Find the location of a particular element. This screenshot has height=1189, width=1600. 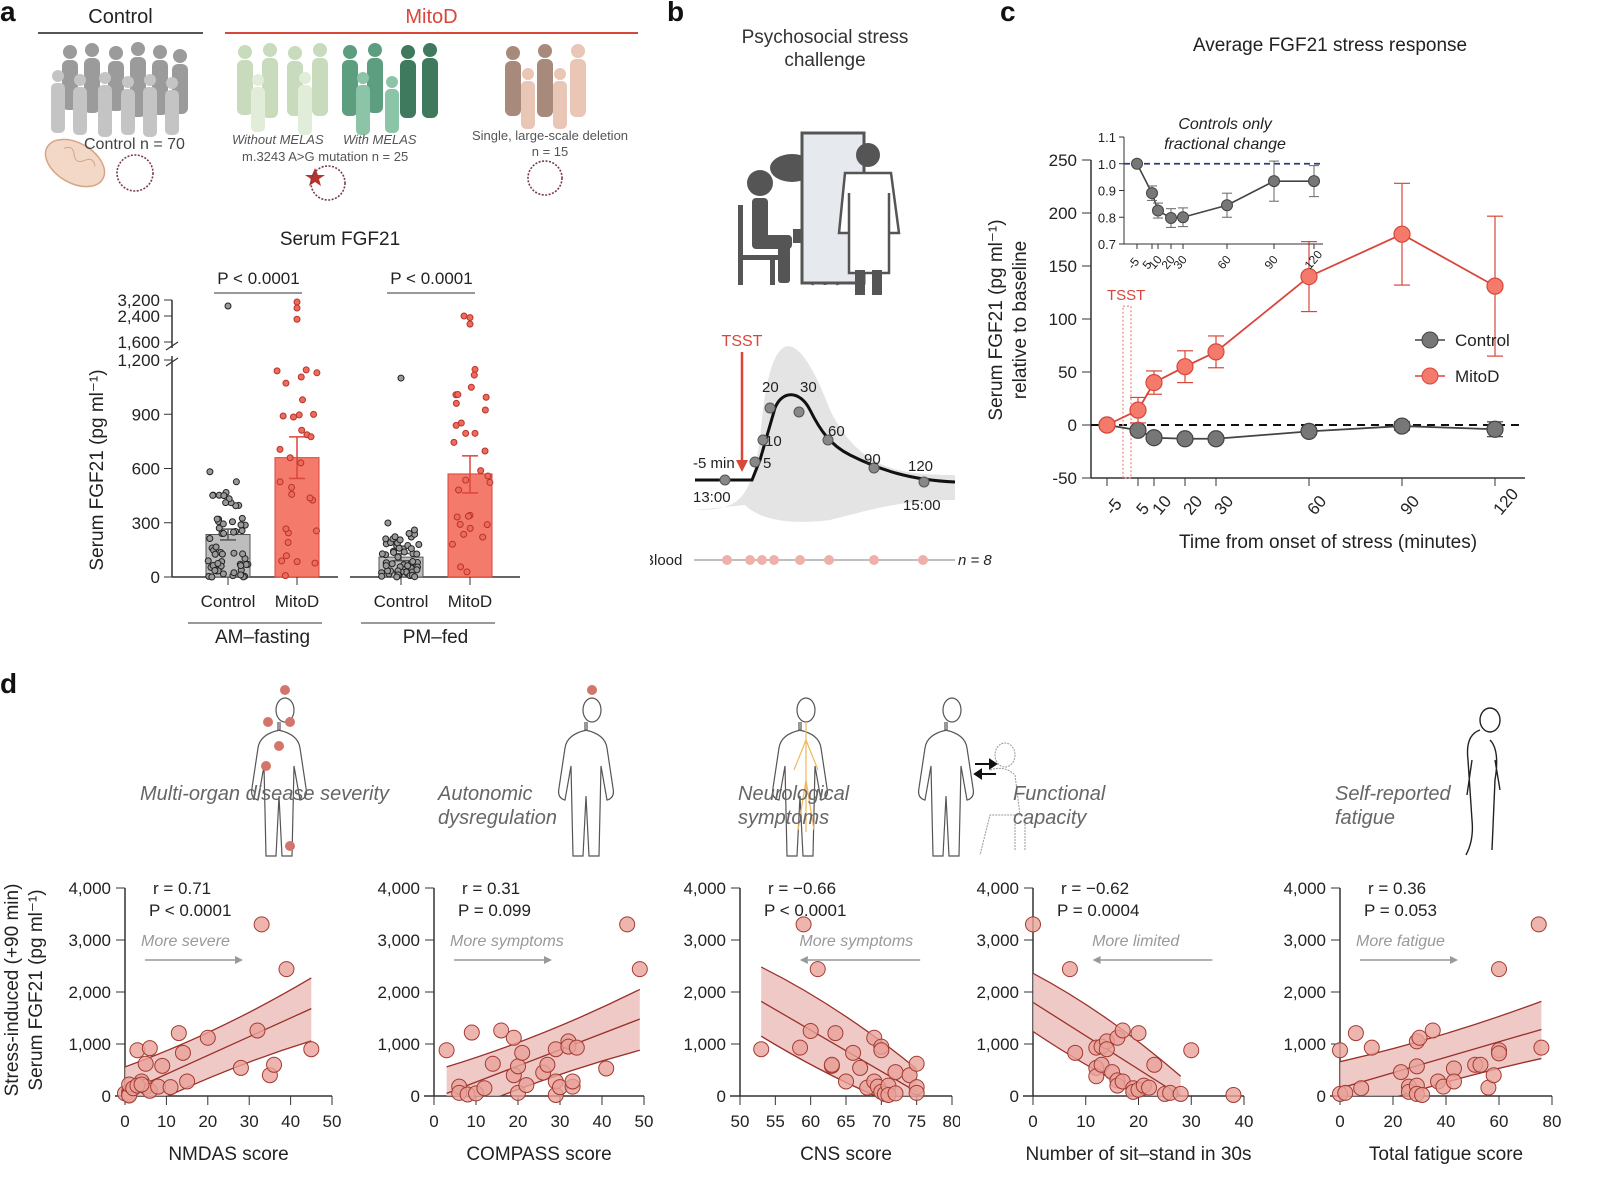

group-header-control: Control is located at coordinates (120, 17).